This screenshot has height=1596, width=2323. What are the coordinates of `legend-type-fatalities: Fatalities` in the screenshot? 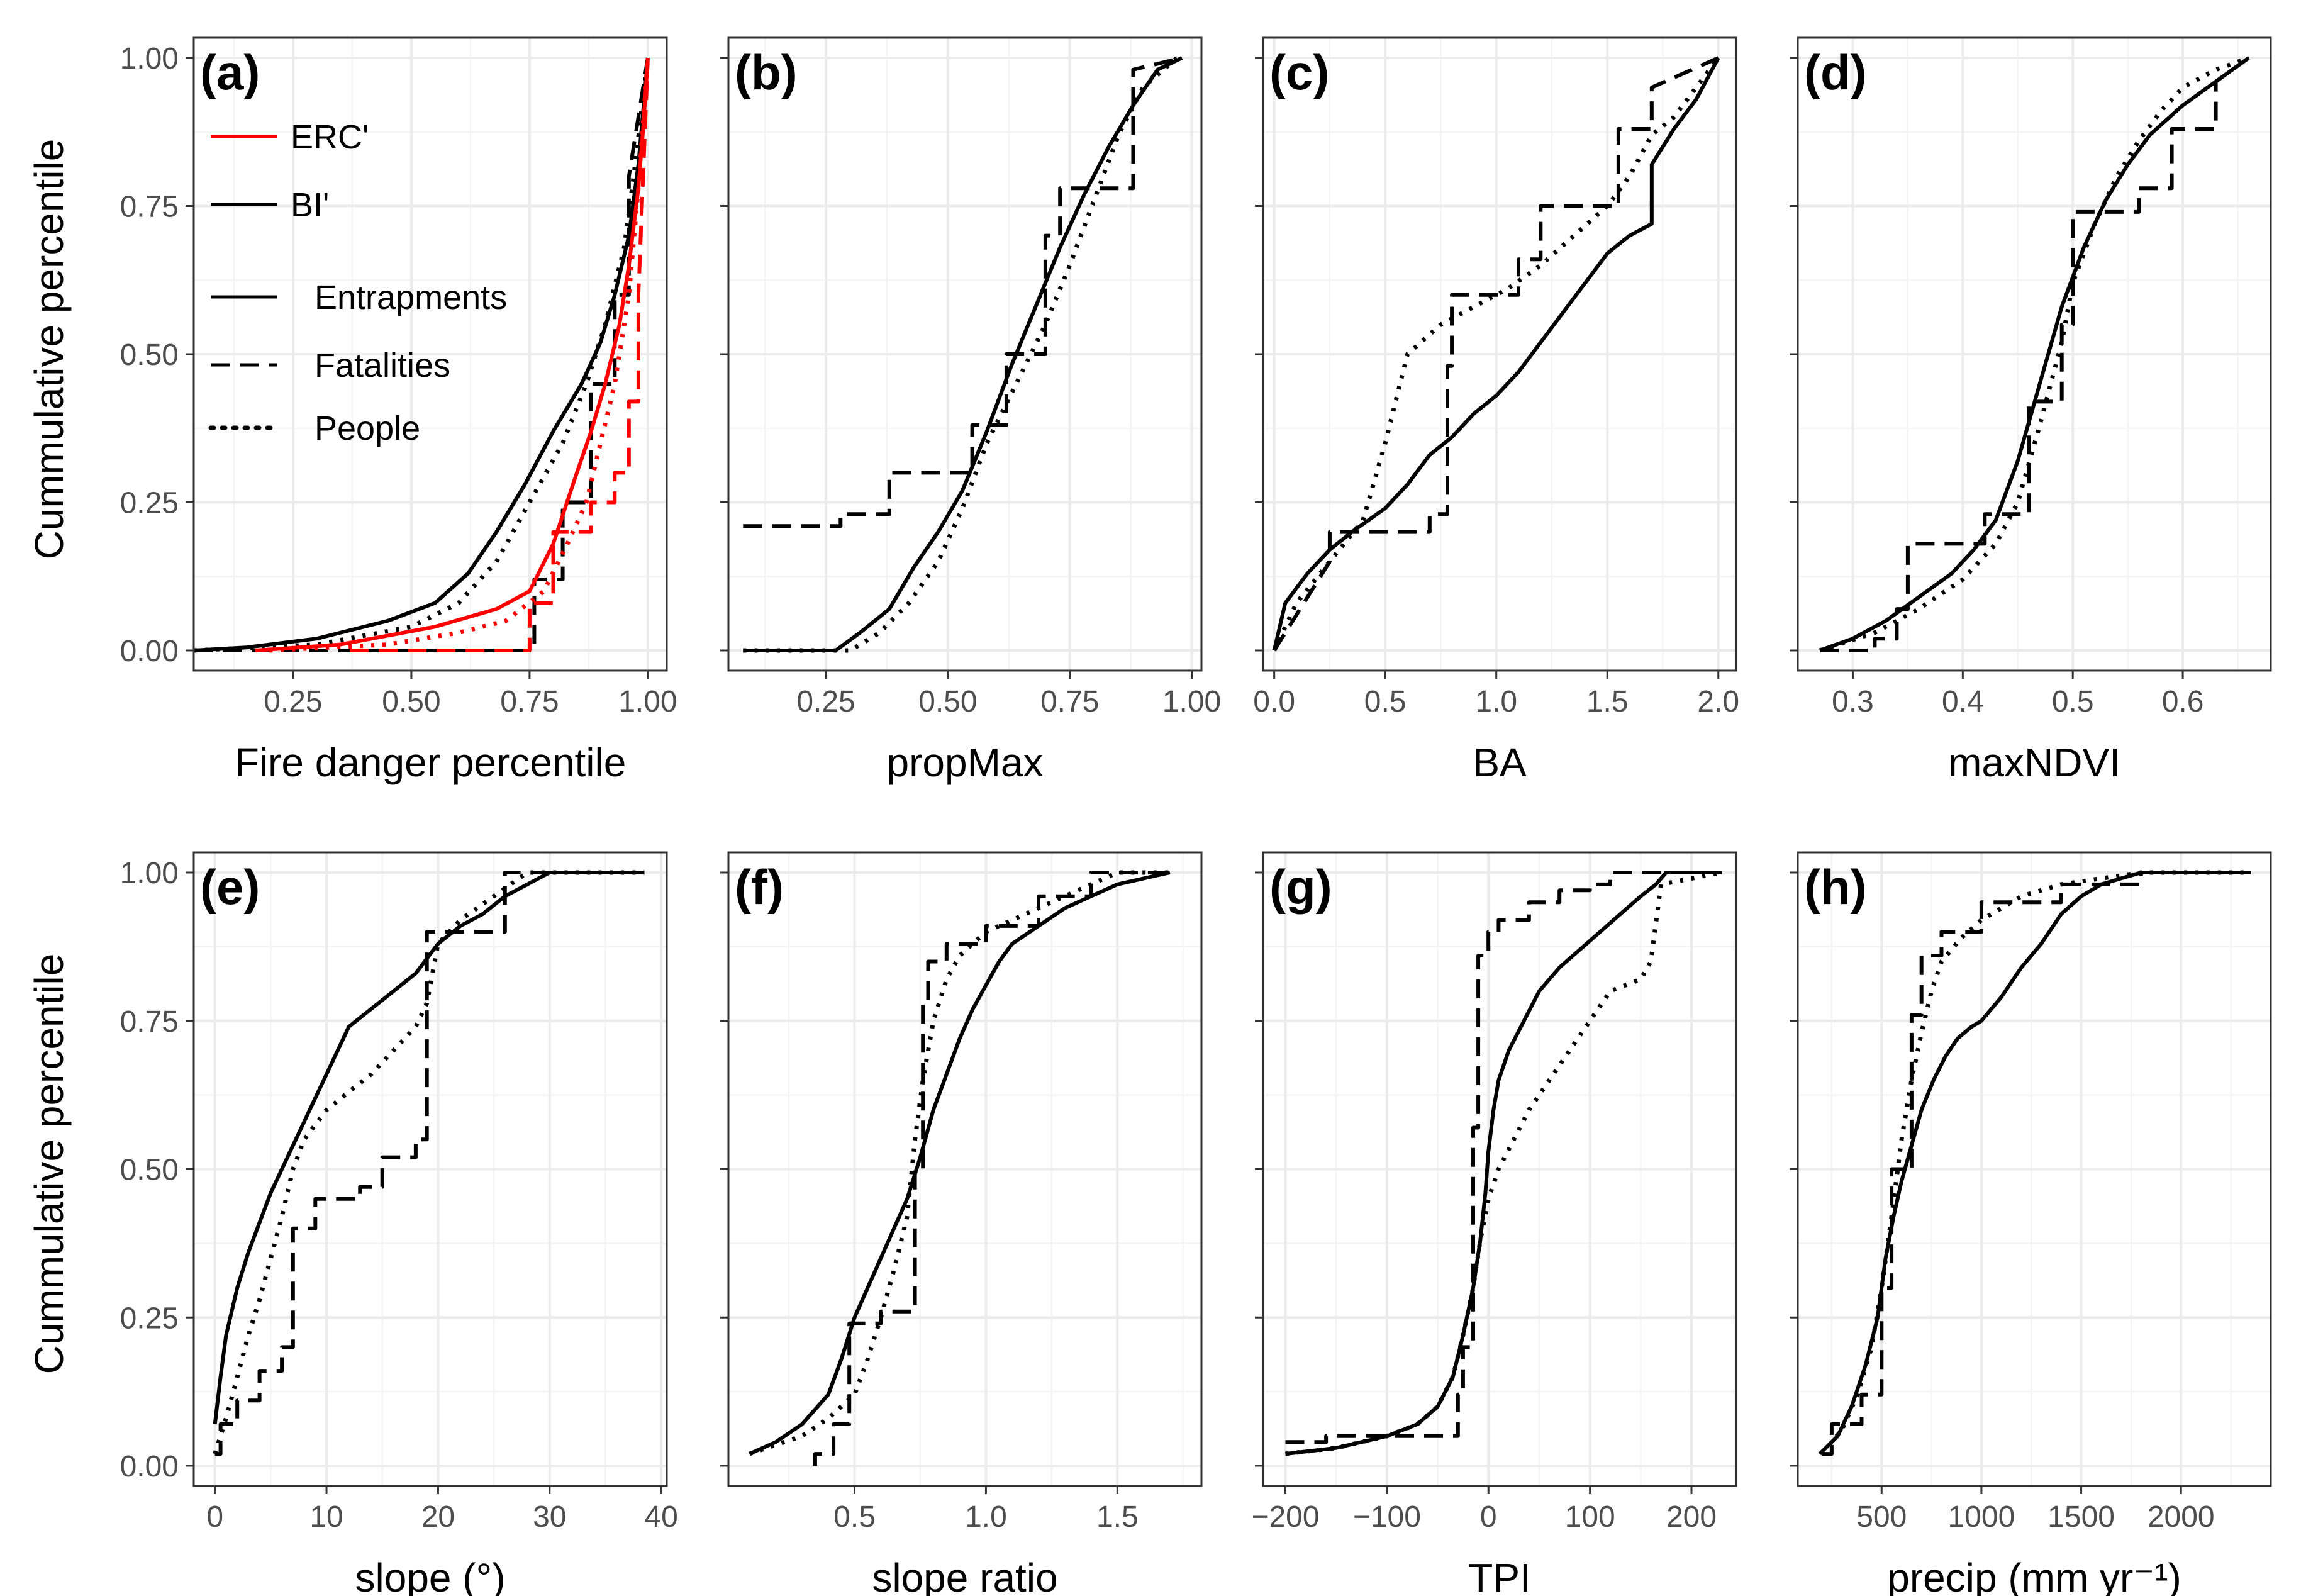 It's located at (330, 365).